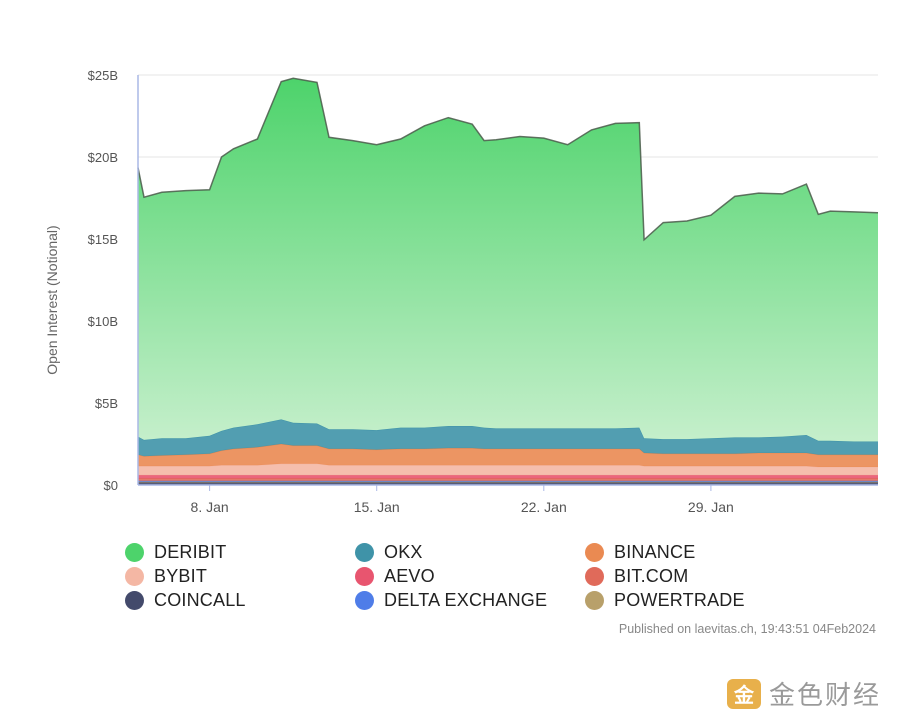  Describe the element at coordinates (470, 576) in the screenshot. I see `legend-item-aevo: AEVO` at that location.